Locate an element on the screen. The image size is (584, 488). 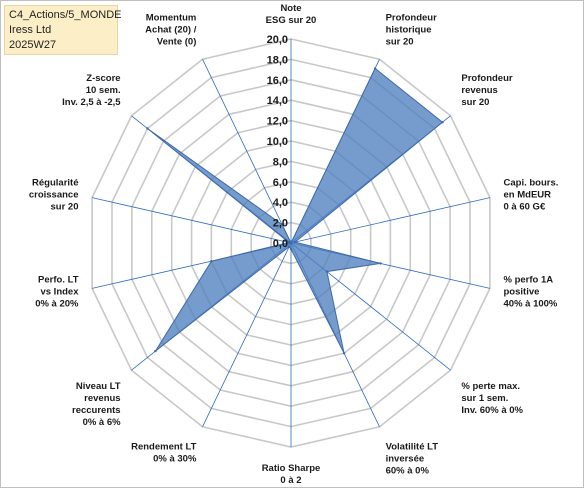
axis-label: Capi. bours. en MdEUR 0 à 60 G€ is located at coordinates (531, 195).